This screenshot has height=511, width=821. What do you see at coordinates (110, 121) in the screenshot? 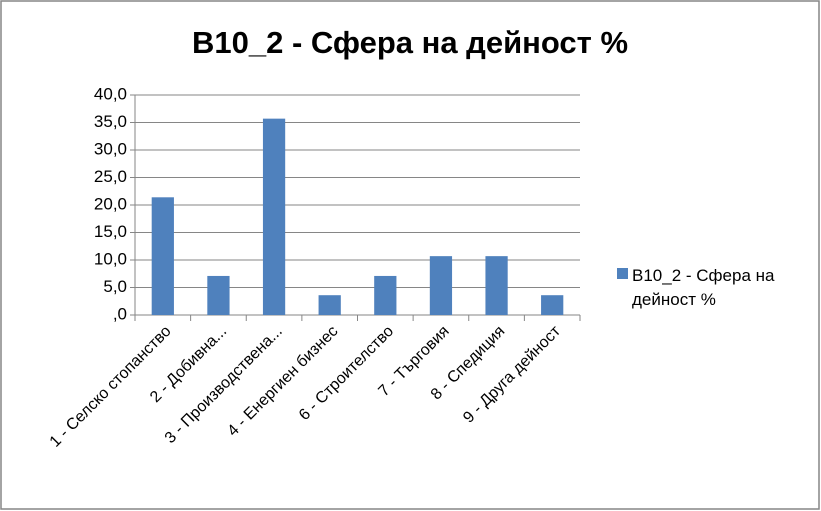
I see `y-tick-label: 35,0` at bounding box center [110, 121].